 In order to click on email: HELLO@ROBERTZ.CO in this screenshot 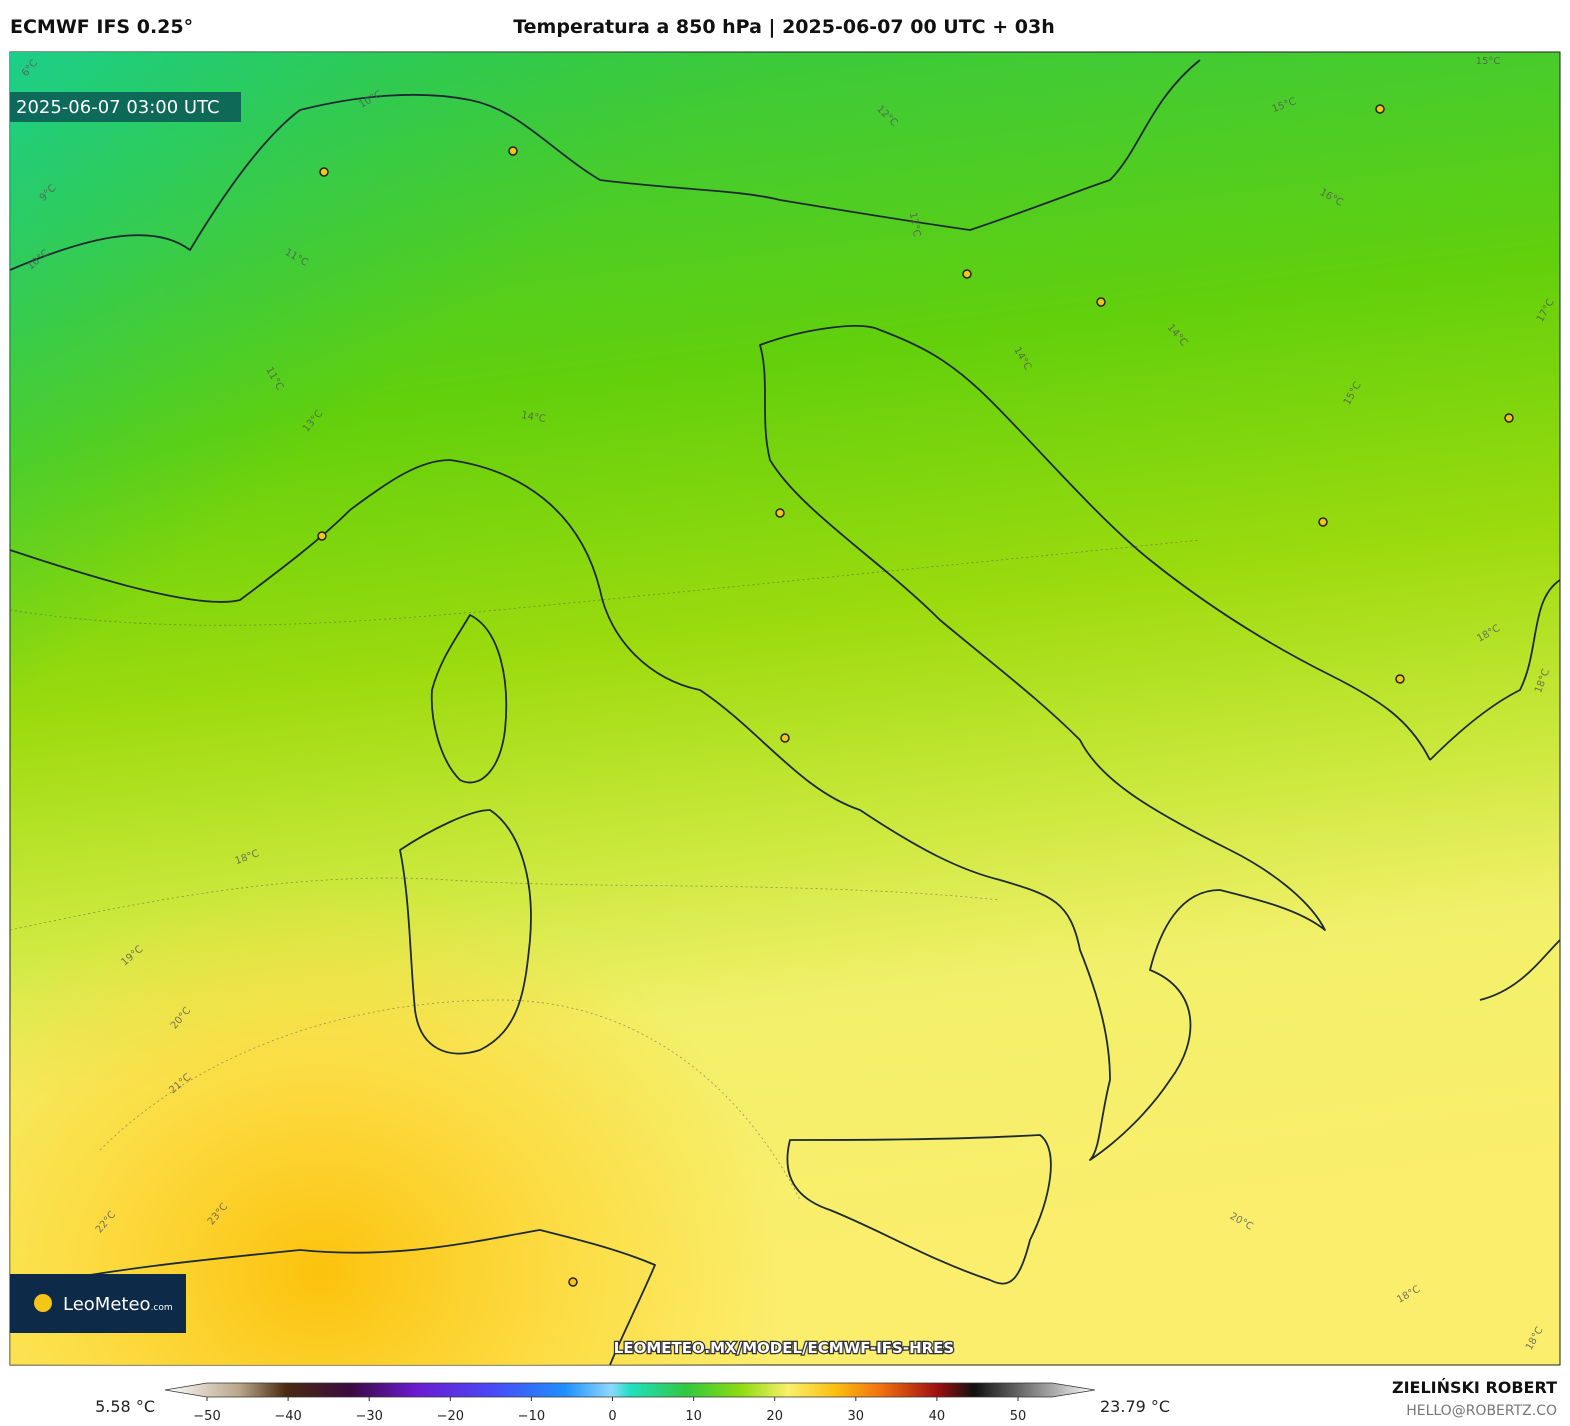, I will do `click(1481, 1411)`.